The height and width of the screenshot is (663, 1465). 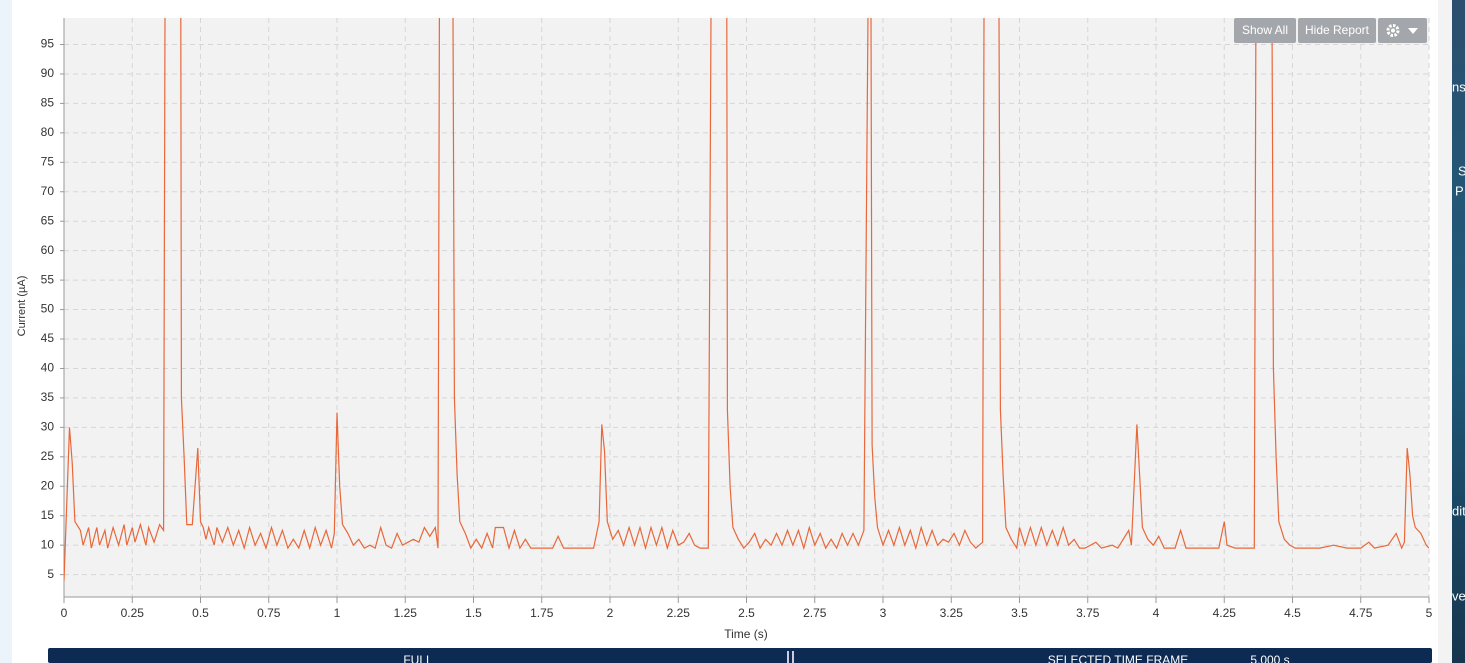 What do you see at coordinates (473, 613) in the screenshot?
I see `x-tick-label: 1.5` at bounding box center [473, 613].